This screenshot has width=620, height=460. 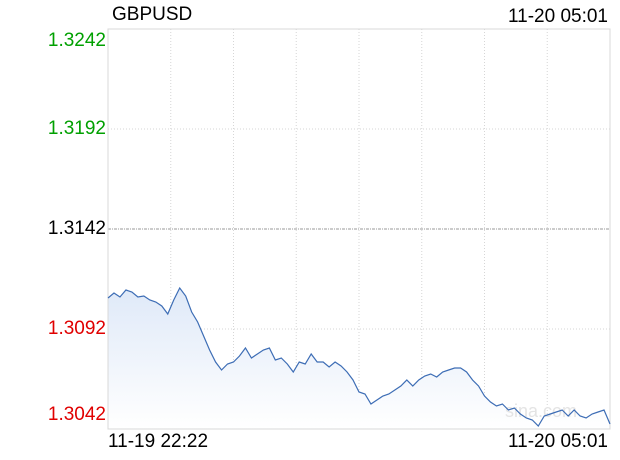 What do you see at coordinates (558, 16) in the screenshot?
I see `timestamp: 11-20 05:01` at bounding box center [558, 16].